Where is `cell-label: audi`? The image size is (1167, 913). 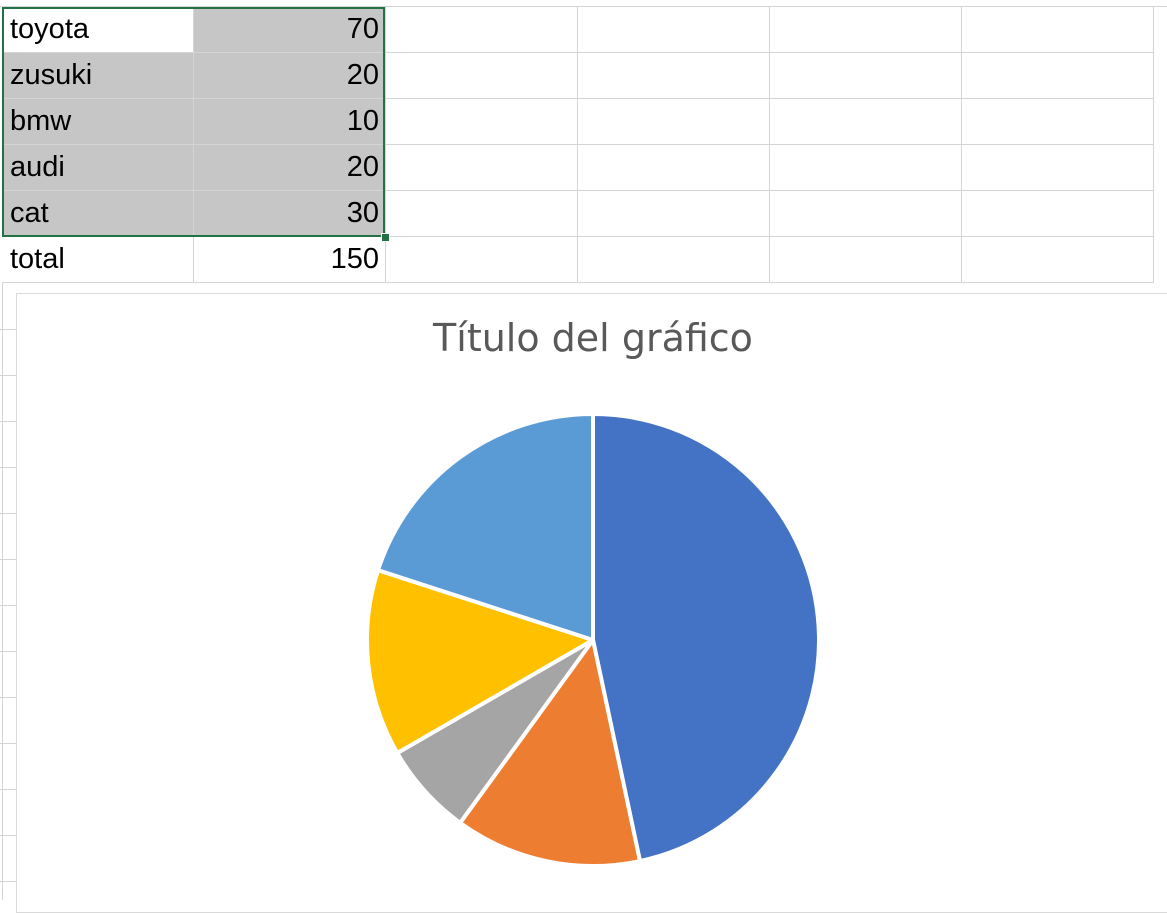 cell-label: audi is located at coordinates (98, 168).